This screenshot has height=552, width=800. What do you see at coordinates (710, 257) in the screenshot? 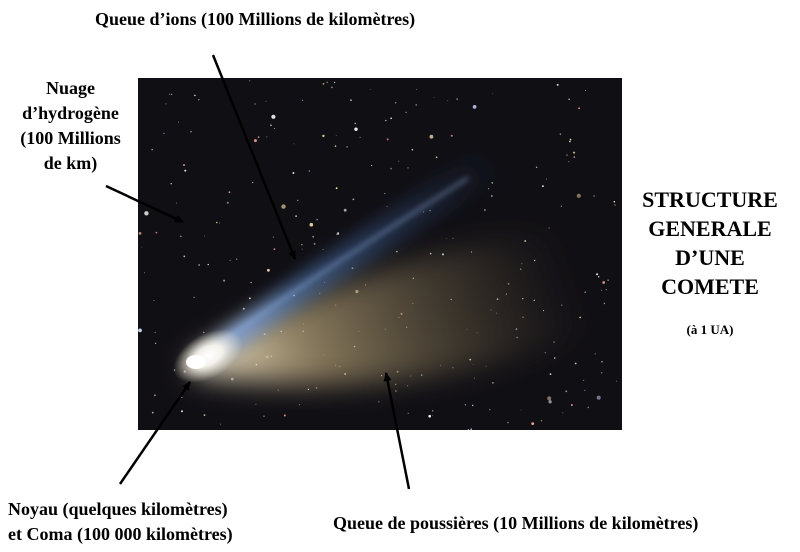
I see `title-line-3: D’UNE` at bounding box center [710, 257].